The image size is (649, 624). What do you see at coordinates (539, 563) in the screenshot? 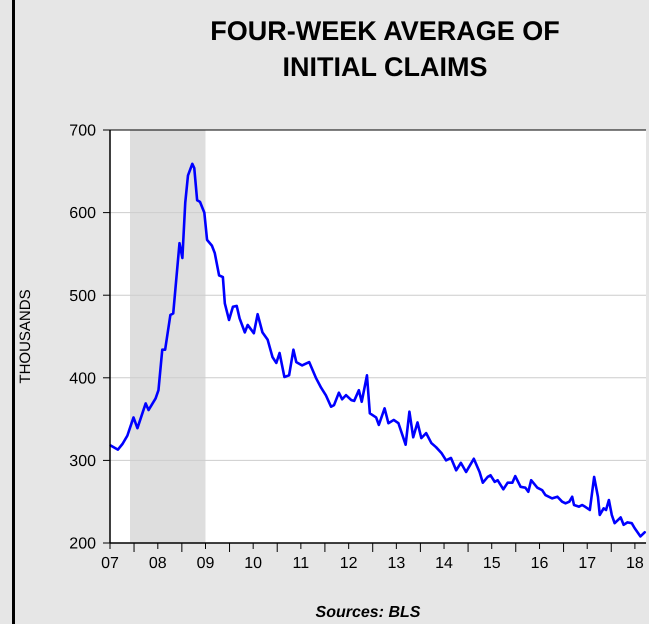
I see `x-tick-label: 16` at bounding box center [539, 563].